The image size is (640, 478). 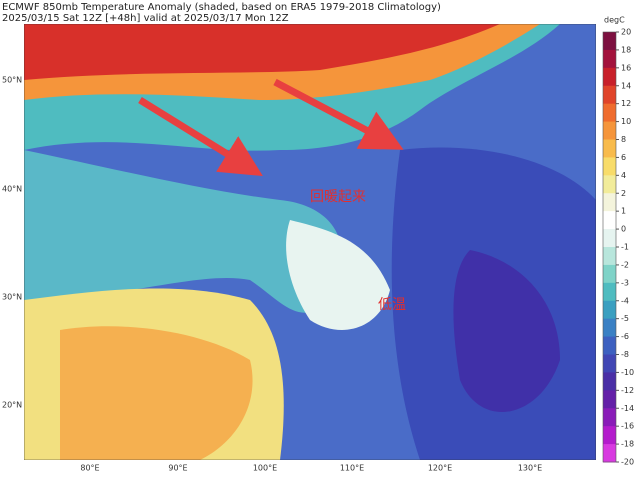 I want to click on annotation: 低温, so click(x=392, y=305).